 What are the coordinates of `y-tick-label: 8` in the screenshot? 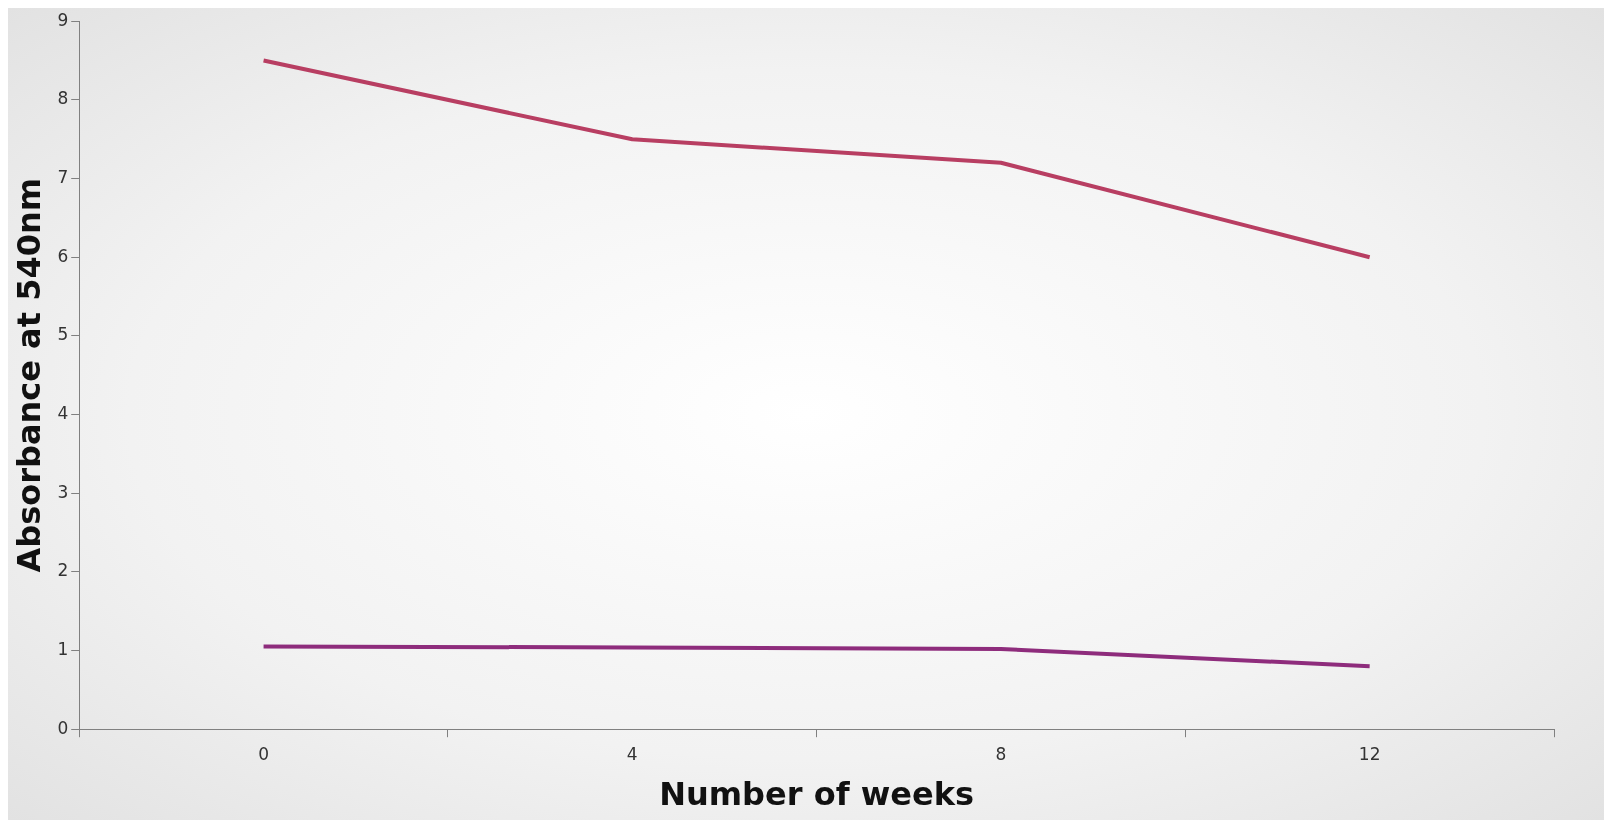 It's located at (63, 98).